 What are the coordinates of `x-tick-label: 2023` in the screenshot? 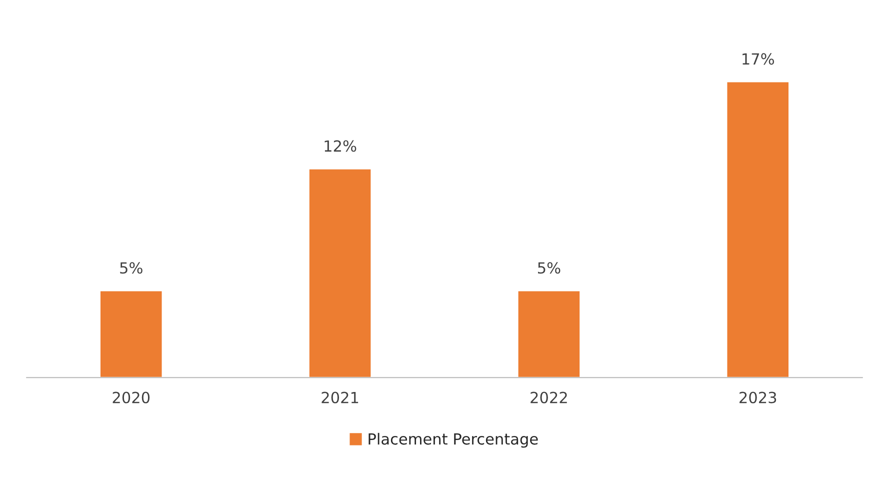 It's located at (758, 398).